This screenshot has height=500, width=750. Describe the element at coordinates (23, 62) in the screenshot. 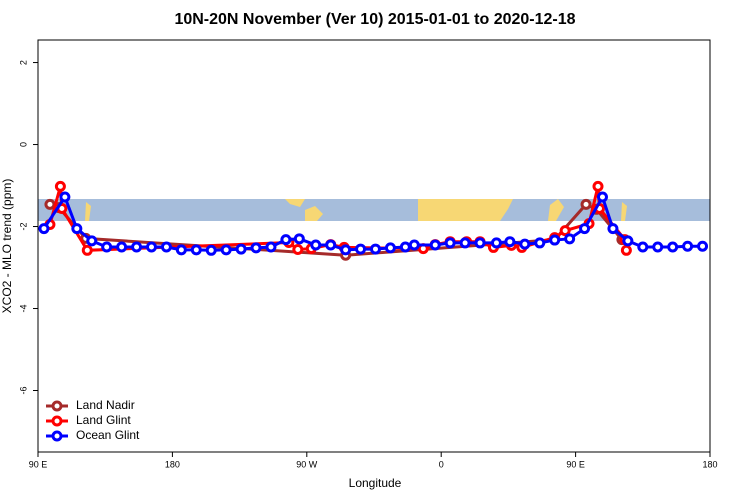

I see `y-tick-label: 2` at that location.